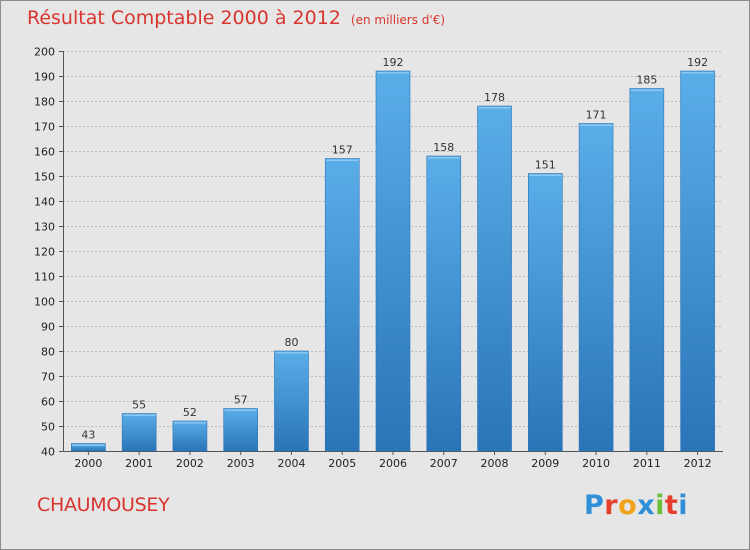 The width and height of the screenshot is (750, 550). I want to click on logo-letter: x, so click(646, 505).